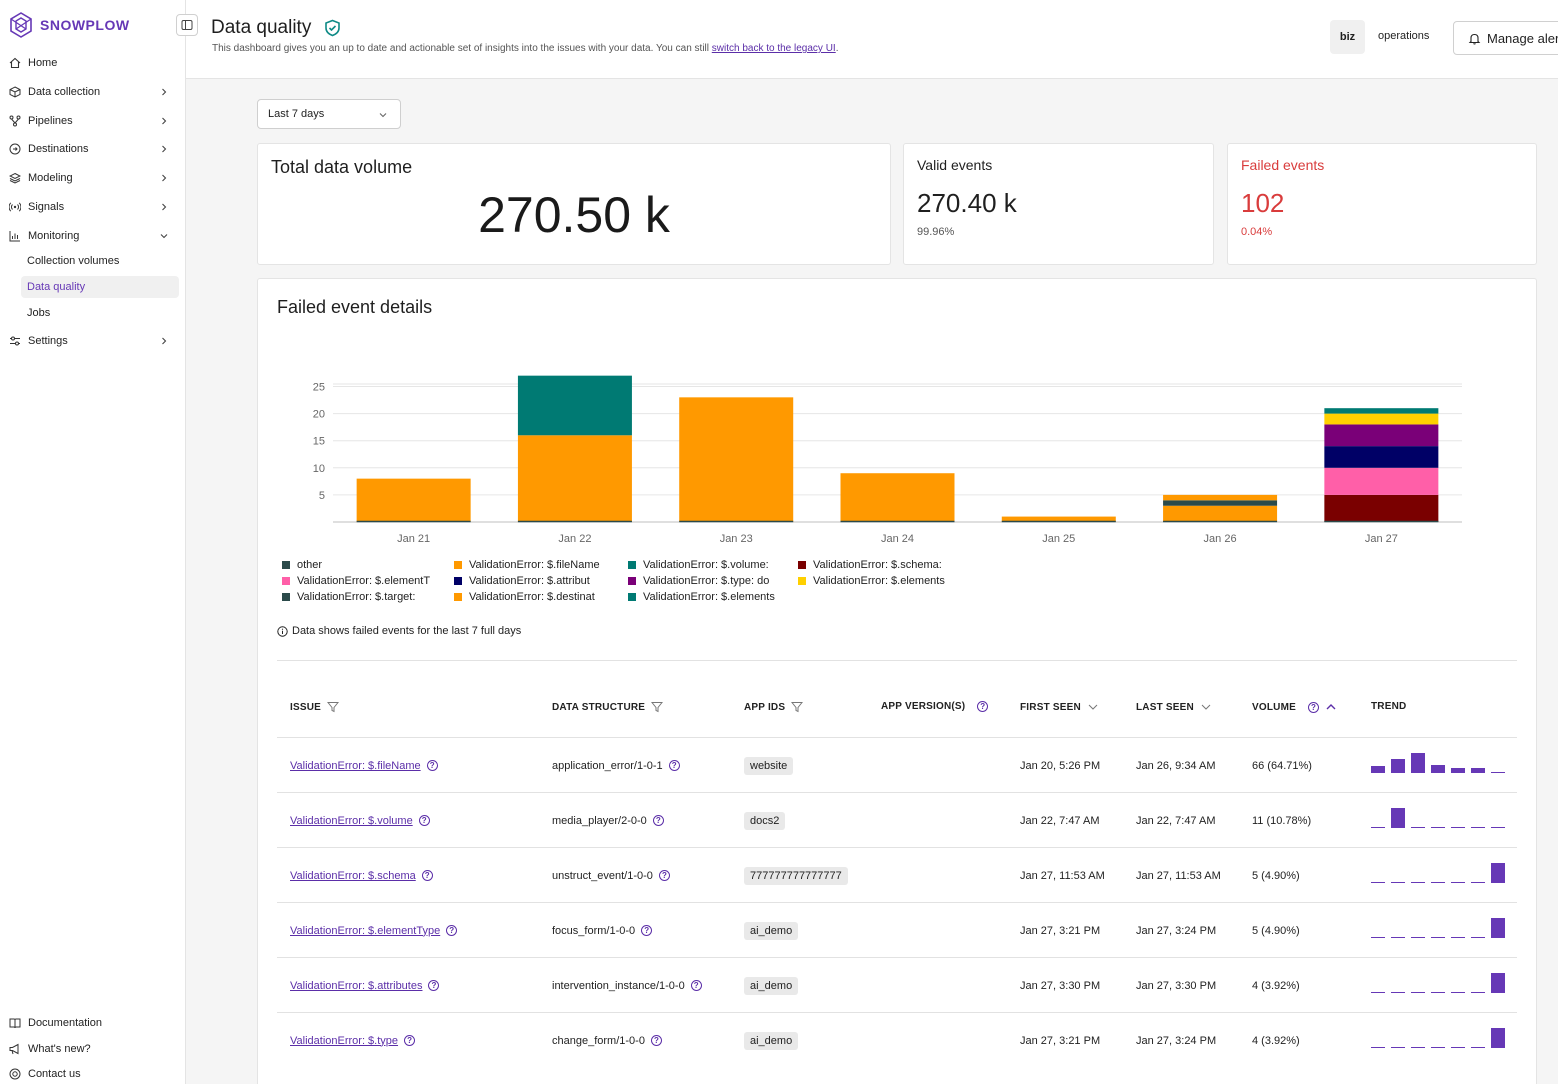 The image size is (1558, 1084). I want to click on first-seen-cell: Jan 27, 3:21 PM, so click(1060, 1040).